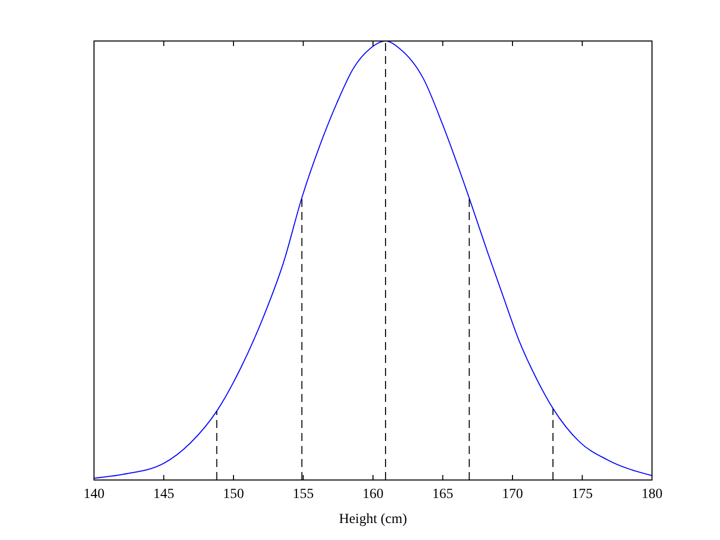  I want to click on x-tick-label: 175, so click(582, 494).